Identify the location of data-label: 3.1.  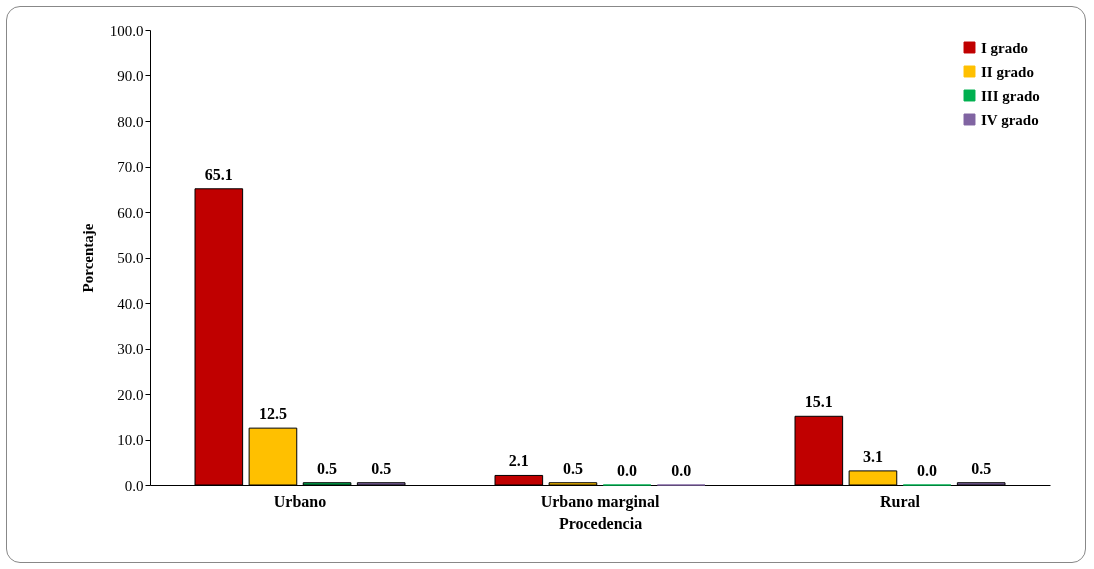
(872, 456).